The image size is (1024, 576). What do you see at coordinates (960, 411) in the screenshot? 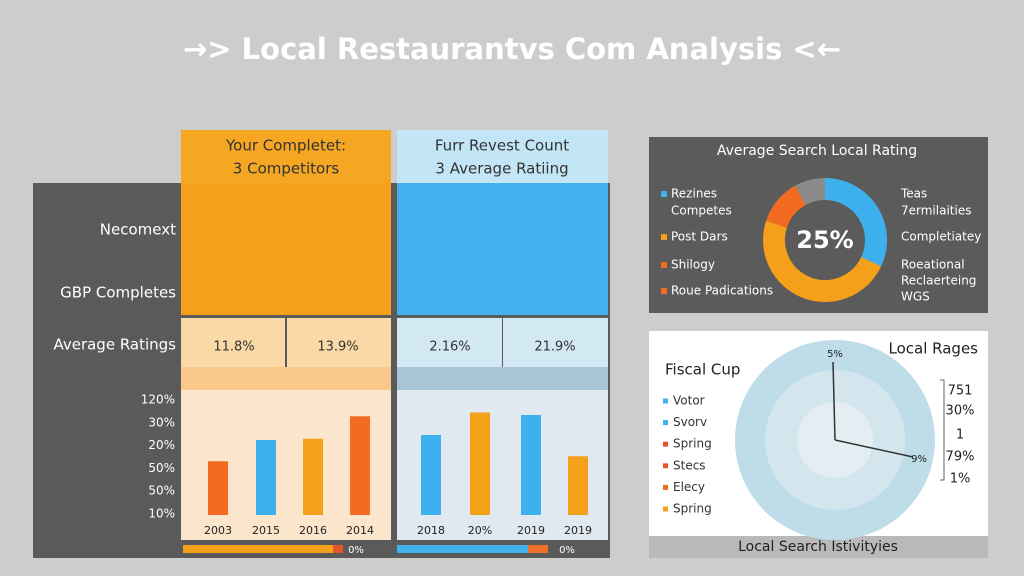
I see `side-value: 30%` at bounding box center [960, 411].